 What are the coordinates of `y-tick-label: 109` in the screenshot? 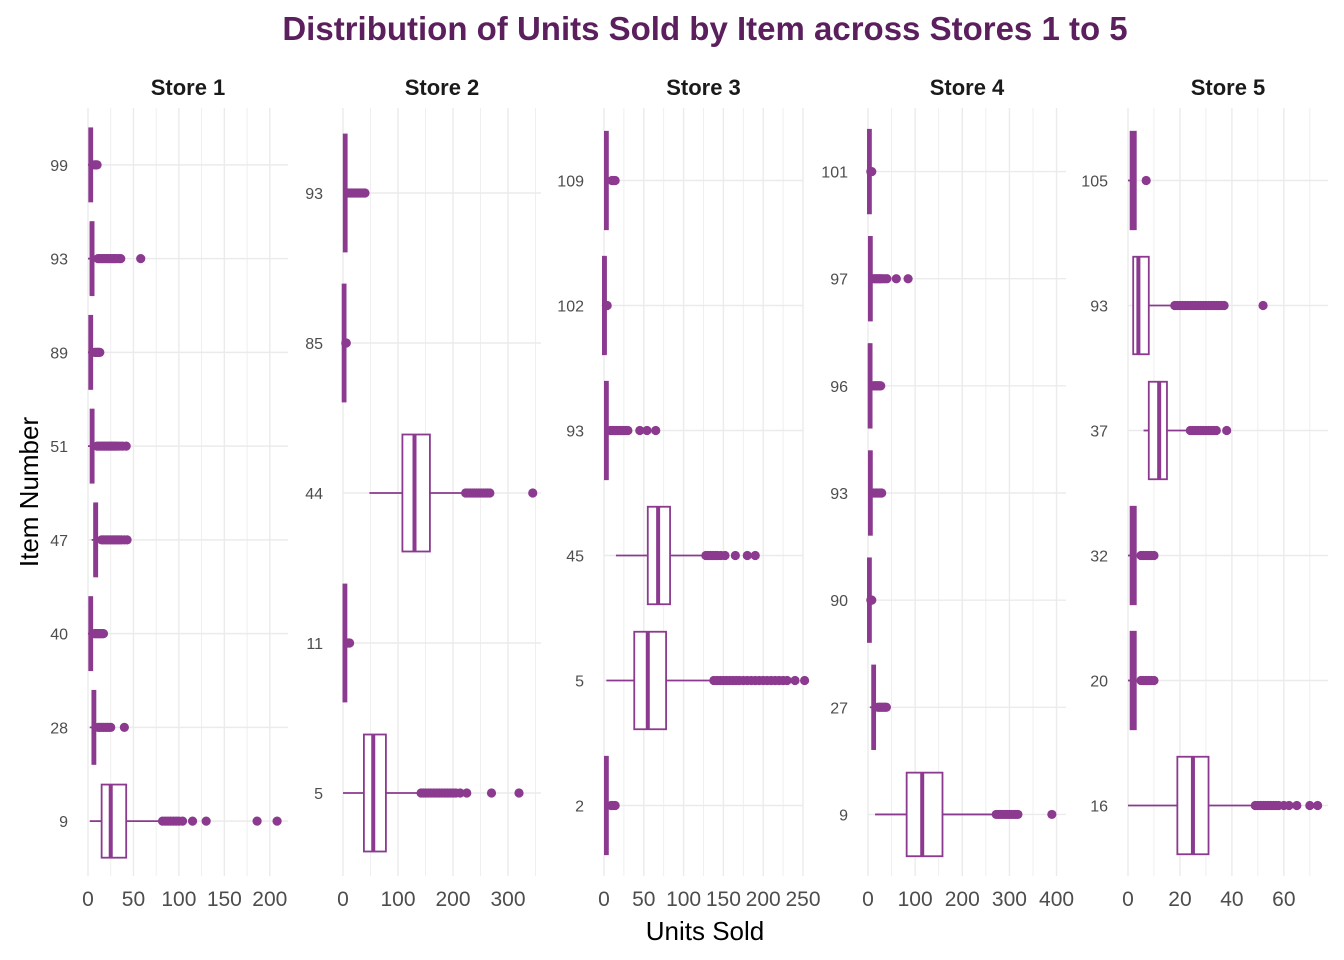 It's located at (570, 182).